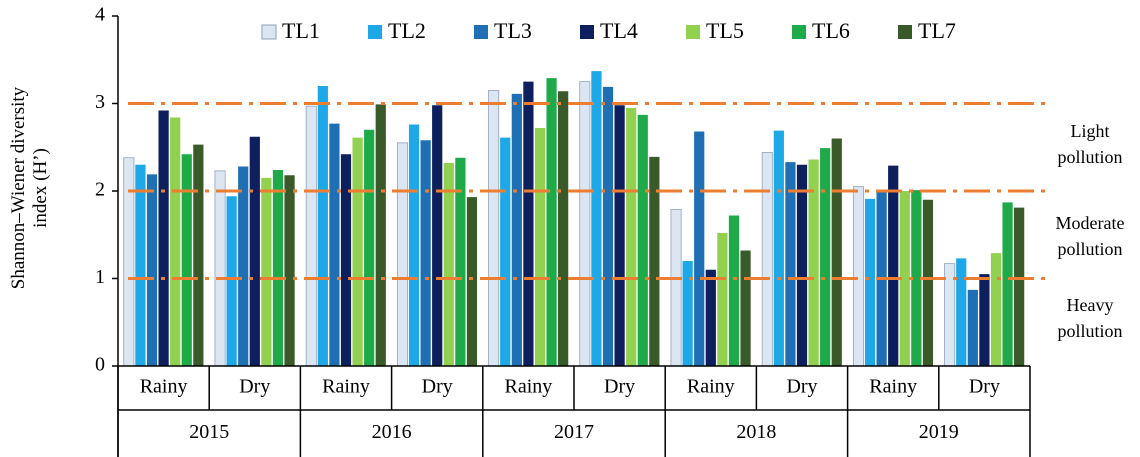 The width and height of the screenshot is (1140, 457). I want to click on y-tick-label: 1, so click(100, 277).